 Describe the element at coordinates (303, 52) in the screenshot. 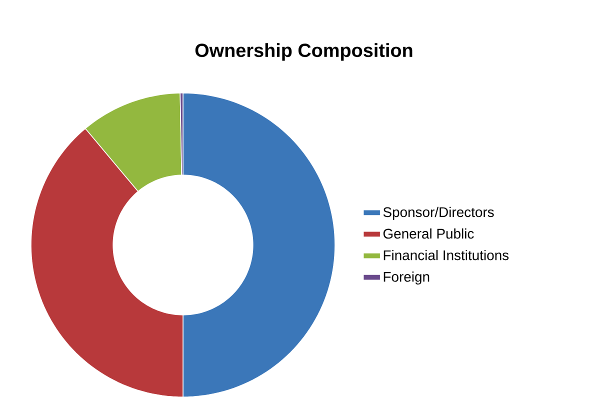

I see `chart-title: Ownership Composition` at that location.